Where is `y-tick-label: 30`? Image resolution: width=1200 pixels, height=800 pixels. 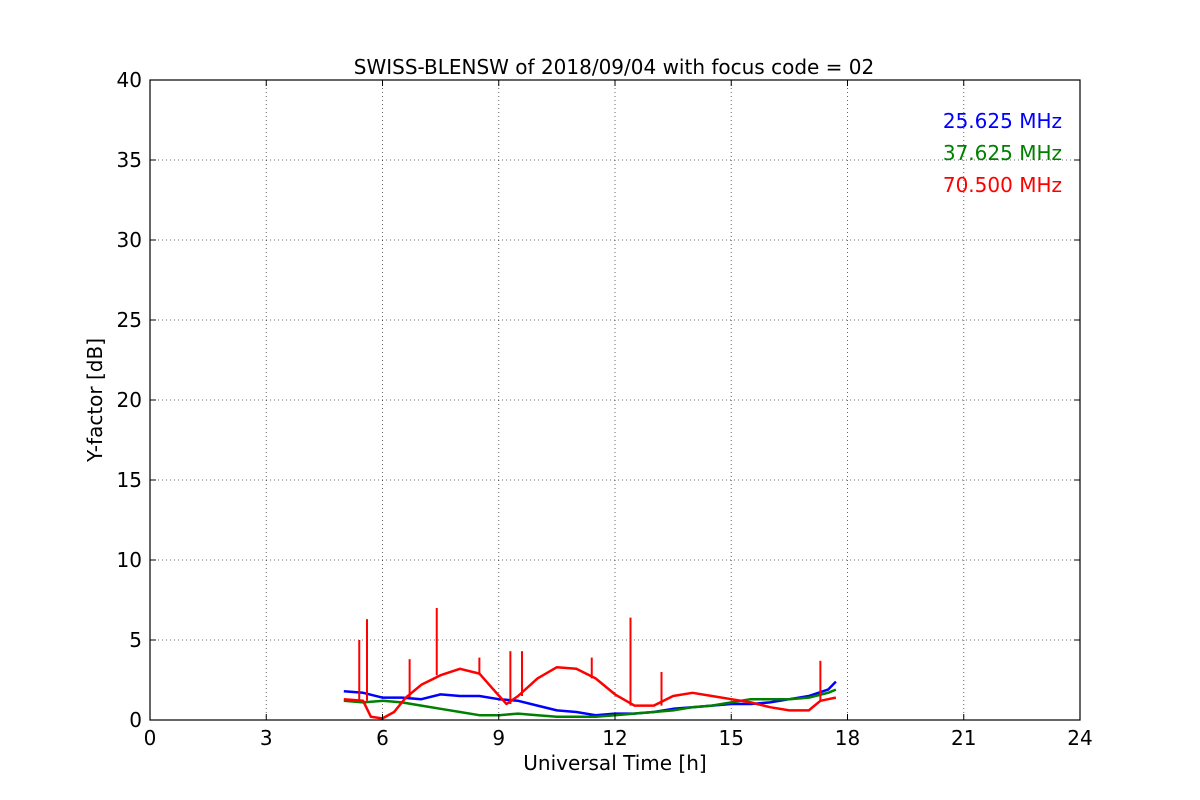 y-tick-label: 30 is located at coordinates (129, 240).